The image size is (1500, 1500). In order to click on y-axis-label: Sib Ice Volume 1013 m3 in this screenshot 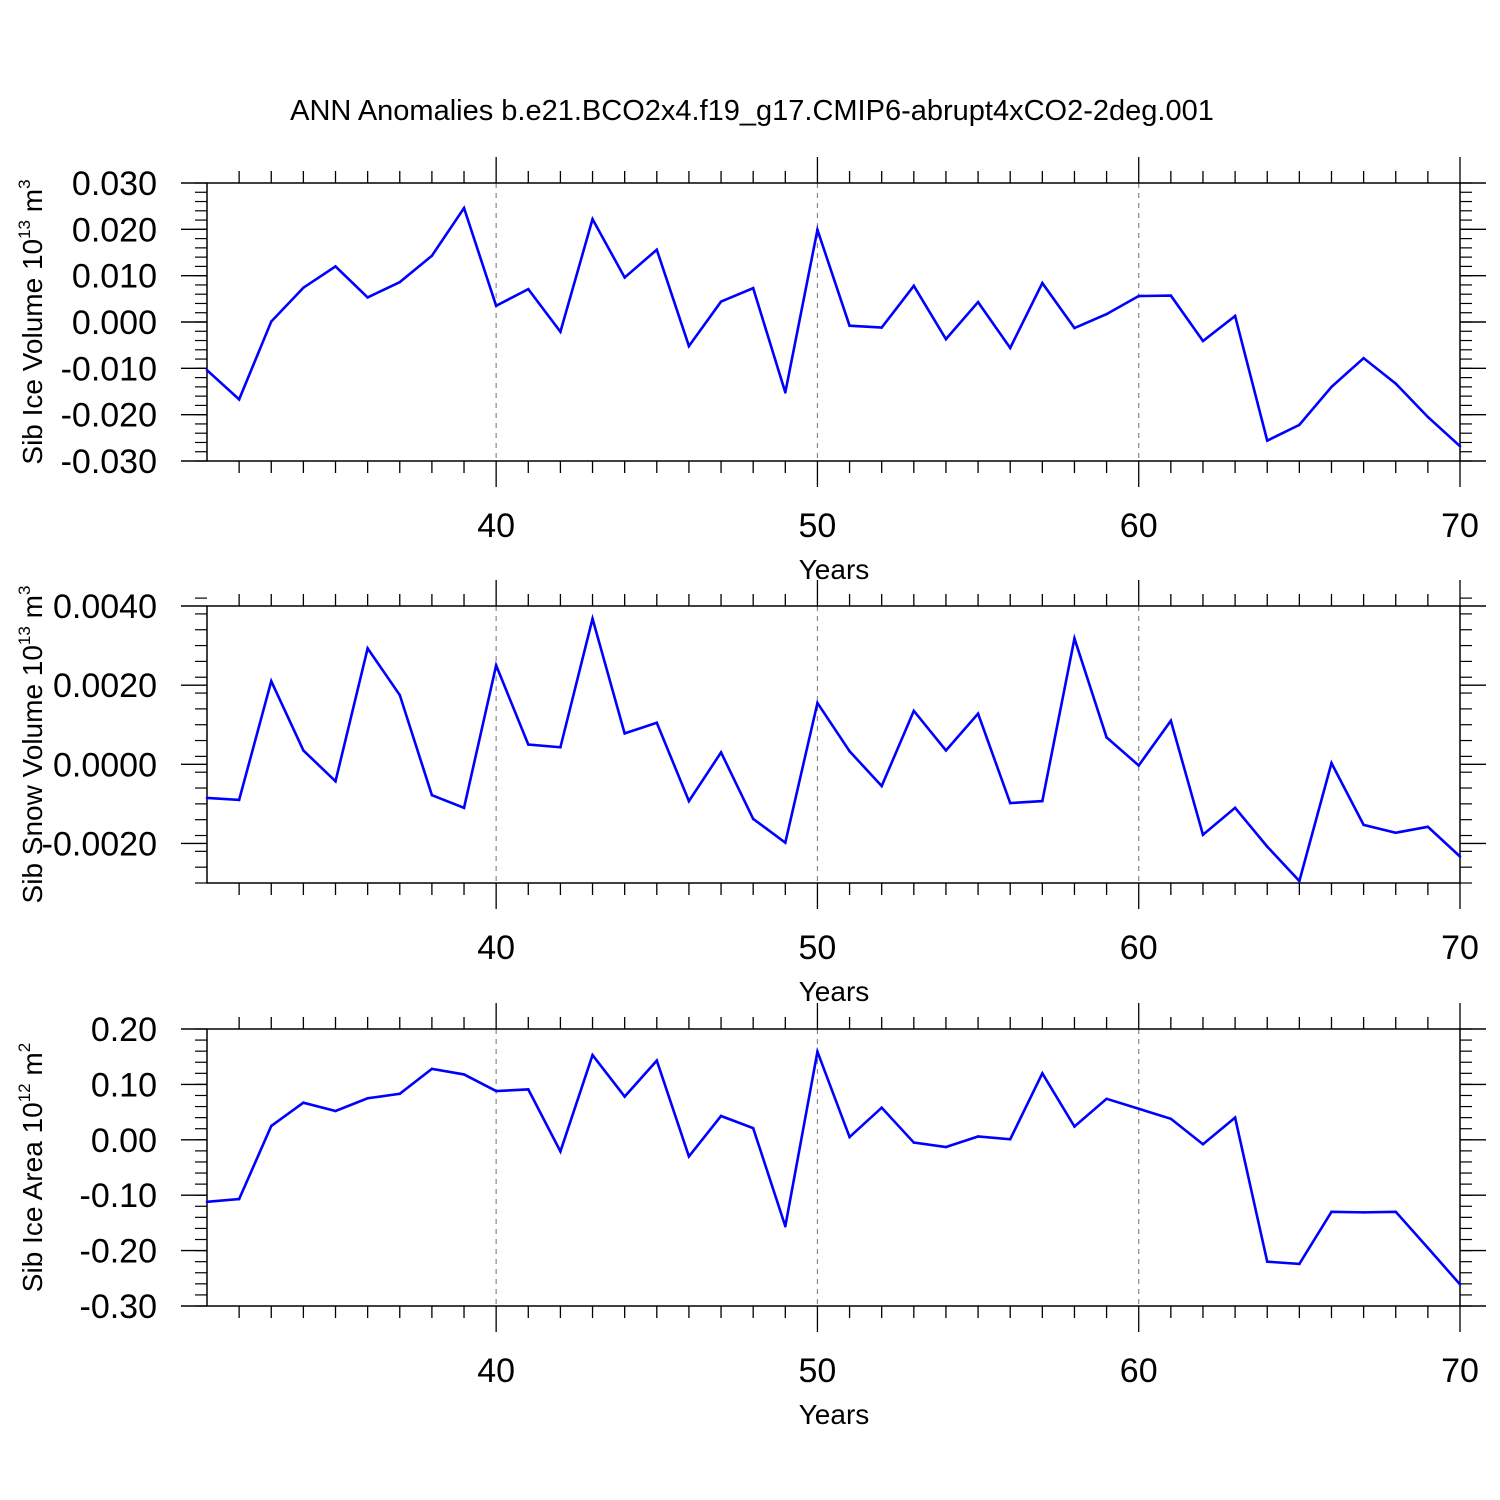, I will do `click(31, 321)`.